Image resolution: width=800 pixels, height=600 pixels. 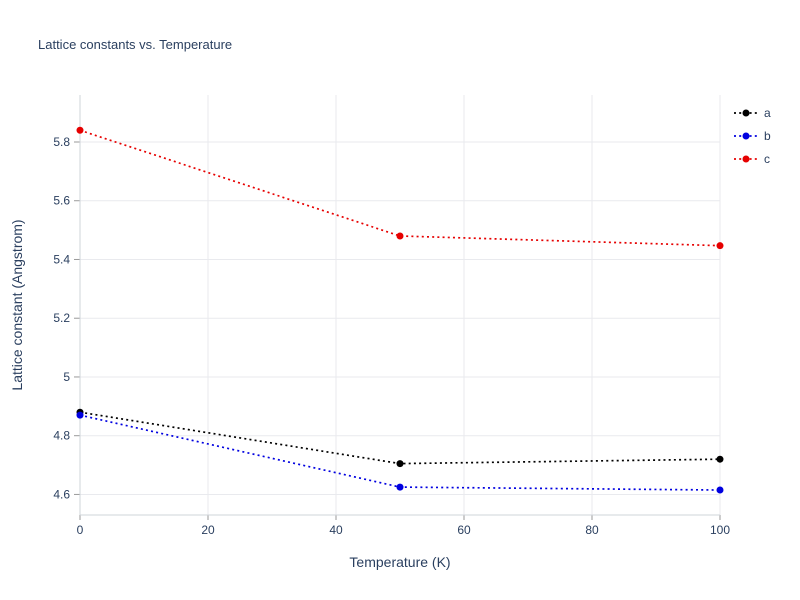 I want to click on legend-item-b: b, so click(x=752, y=136).